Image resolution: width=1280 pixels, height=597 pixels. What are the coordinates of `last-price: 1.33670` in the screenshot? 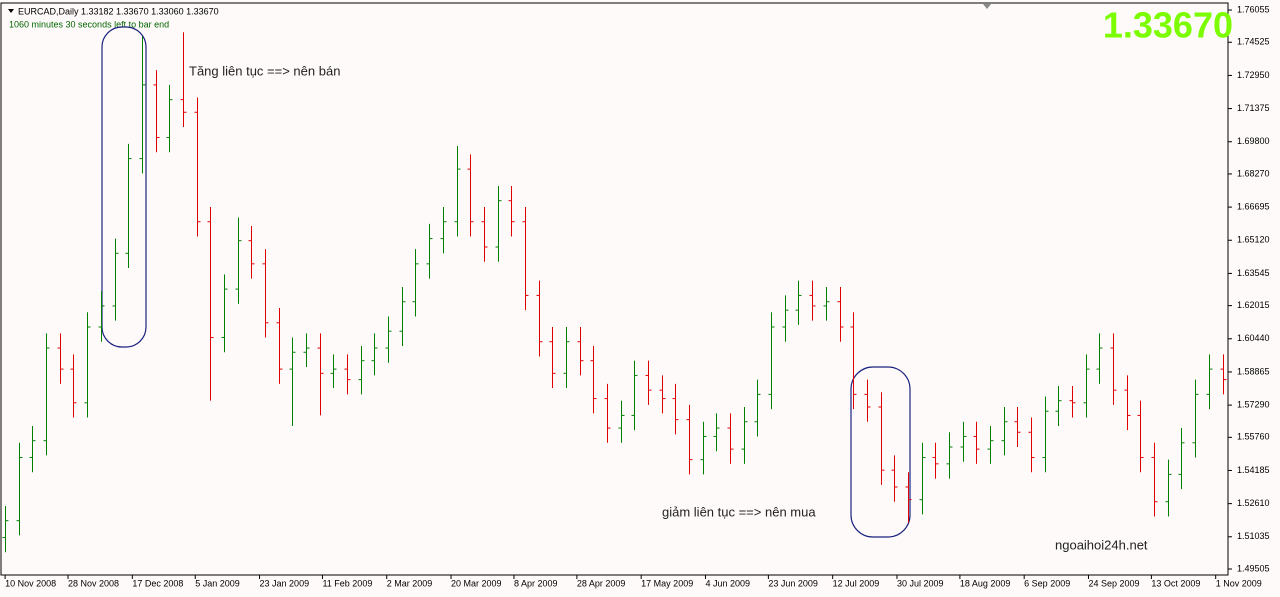 It's located at (1168, 25).